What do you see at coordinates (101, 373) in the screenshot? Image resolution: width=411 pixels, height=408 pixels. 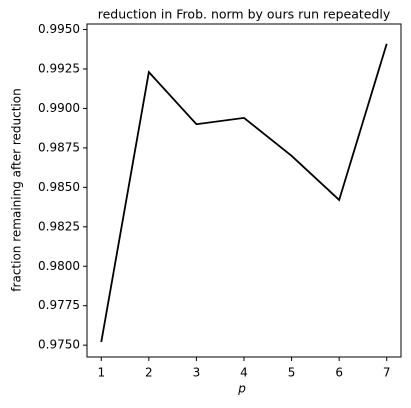 I see `x-tick-label: 1` at bounding box center [101, 373].